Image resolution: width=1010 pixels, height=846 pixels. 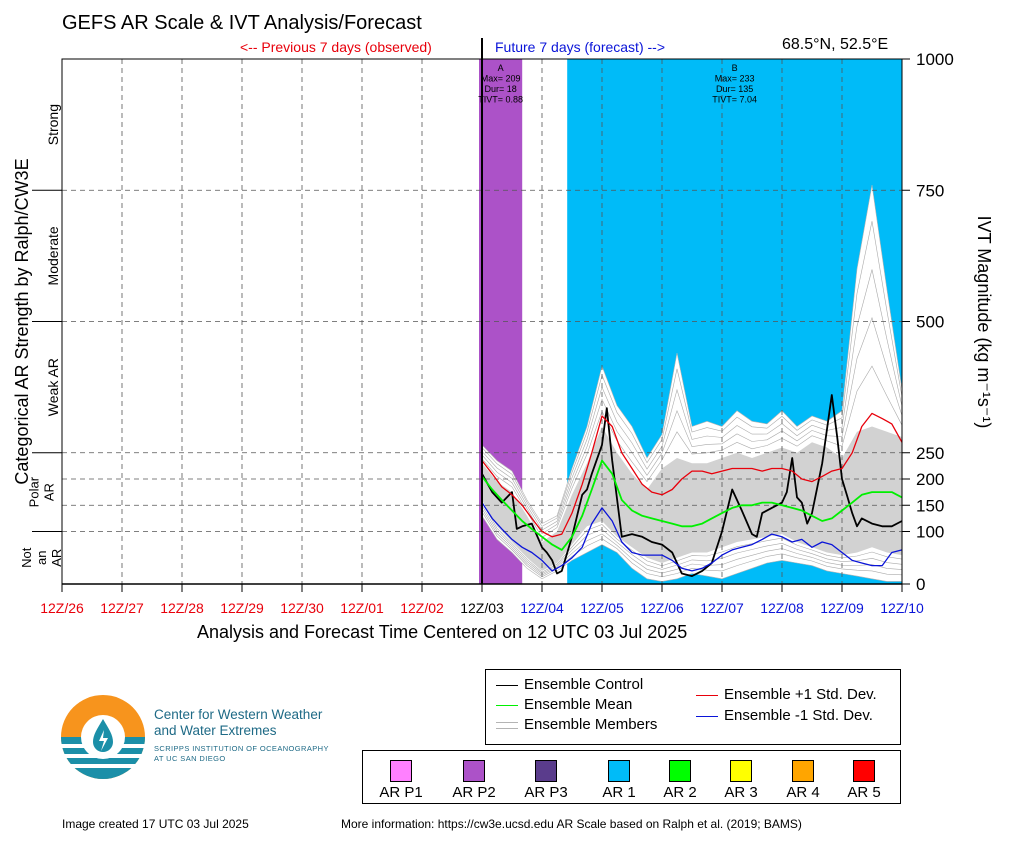 I want to click on ar-1-swatch, so click(x=619, y=771).